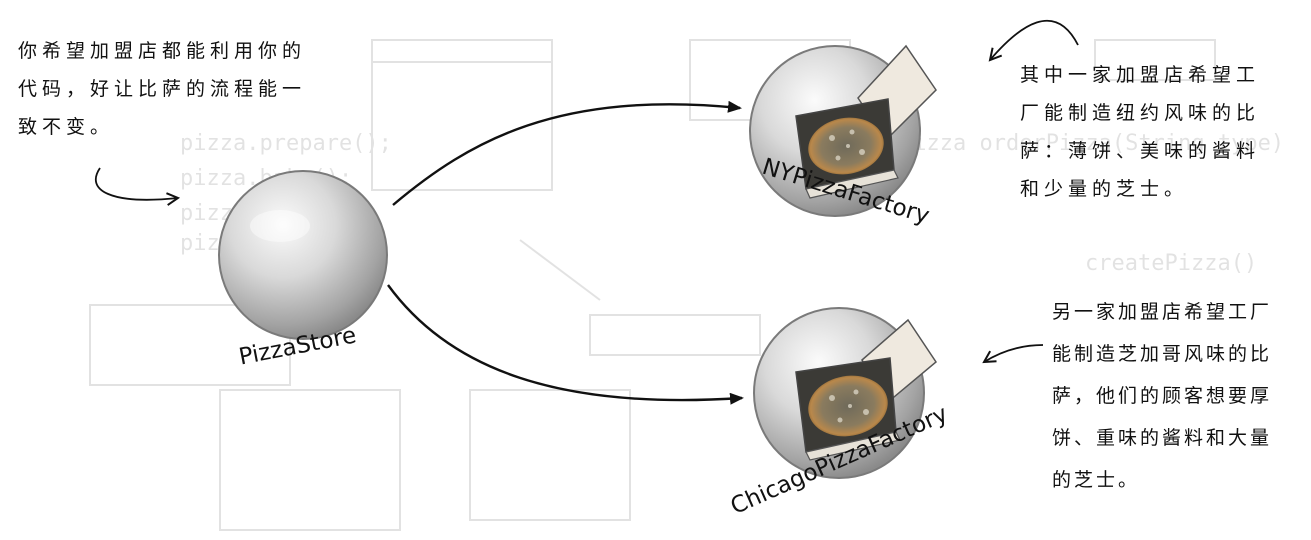 Image resolution: width=1311 pixels, height=540 pixels. I want to click on chicago-note-pointer-arrow, so click(1013, 354).